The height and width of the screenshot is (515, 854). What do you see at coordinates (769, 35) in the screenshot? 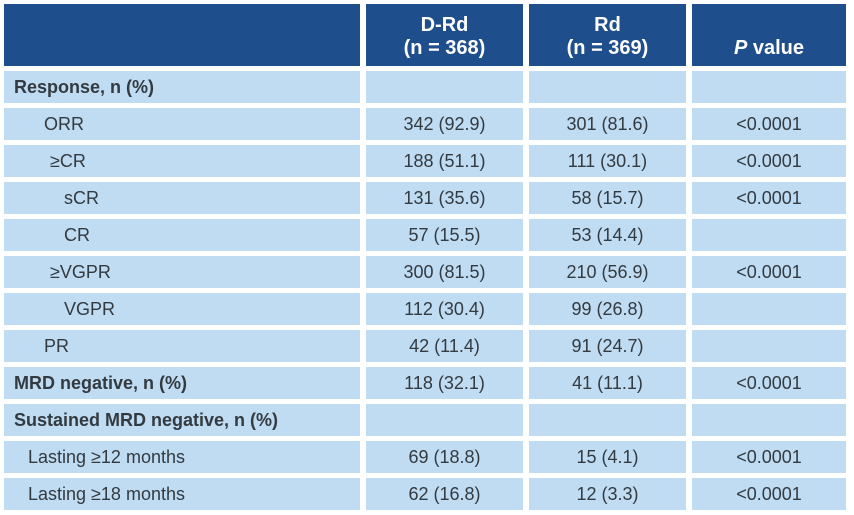
I see `header-p-value: P value` at bounding box center [769, 35].